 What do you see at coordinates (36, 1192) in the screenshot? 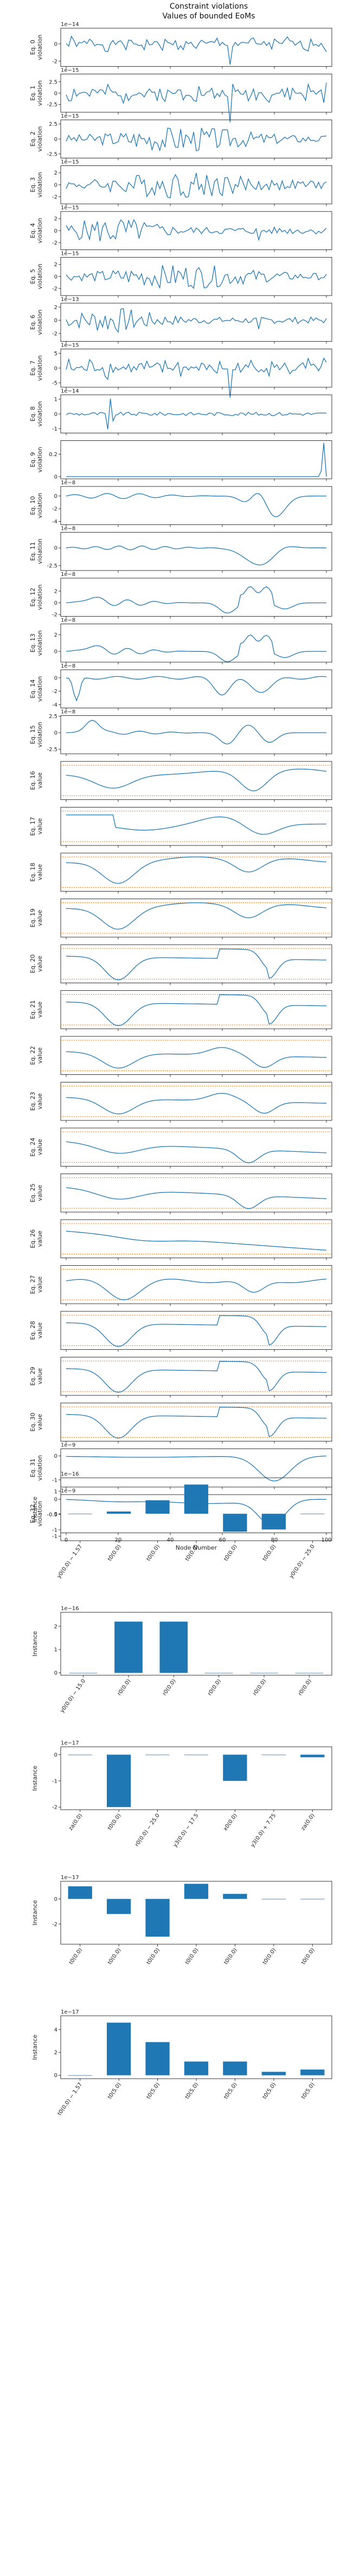
I see `y-axis-label: Eq. 25value` at bounding box center [36, 1192].